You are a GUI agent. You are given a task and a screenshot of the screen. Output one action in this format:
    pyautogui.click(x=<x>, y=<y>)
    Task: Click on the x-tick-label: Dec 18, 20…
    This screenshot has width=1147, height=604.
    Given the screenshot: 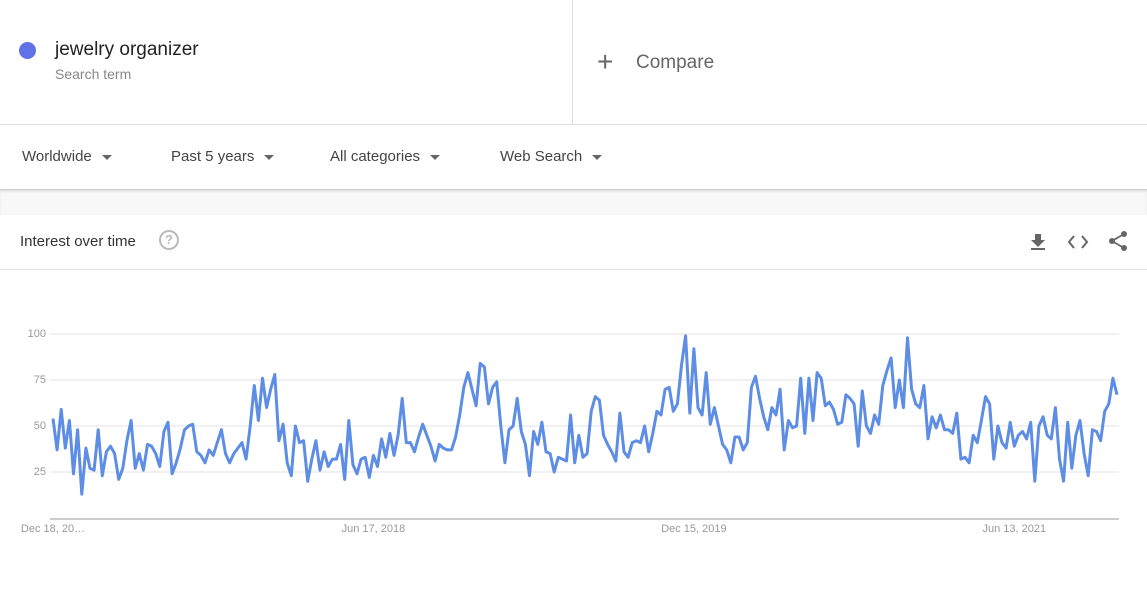 What is the action you would take?
    pyautogui.click(x=53, y=529)
    